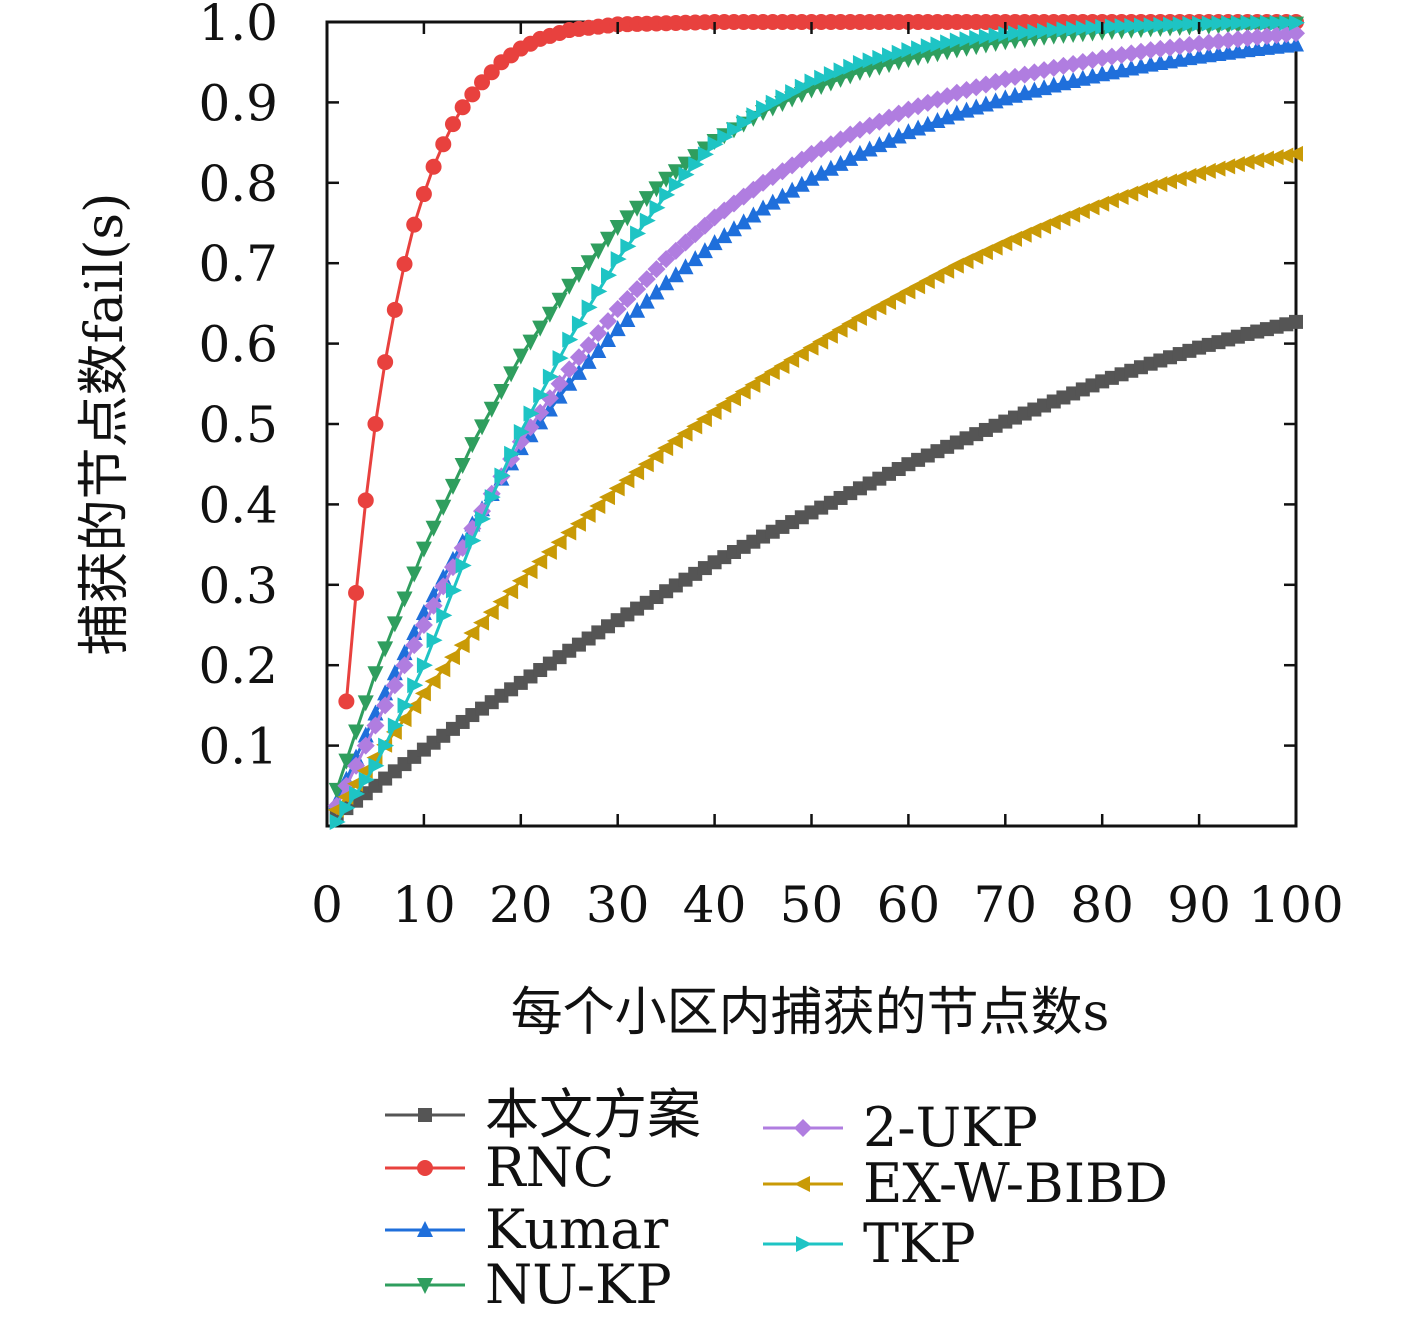  Describe the element at coordinates (543, 1114) in the screenshot. I see `legend-item: 本文方案` at that location.